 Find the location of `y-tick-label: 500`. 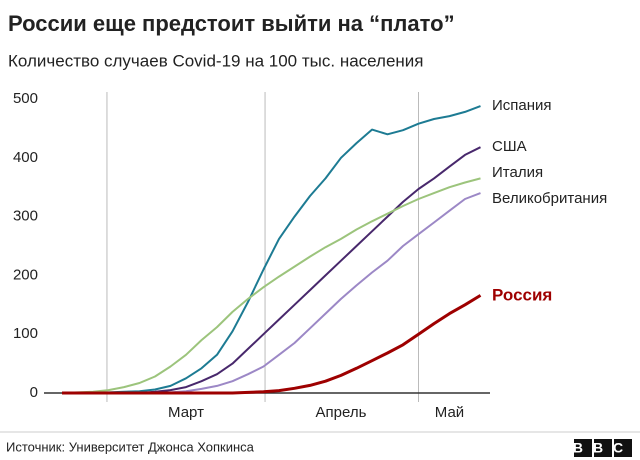

y-tick-label: 500 is located at coordinates (25, 98).